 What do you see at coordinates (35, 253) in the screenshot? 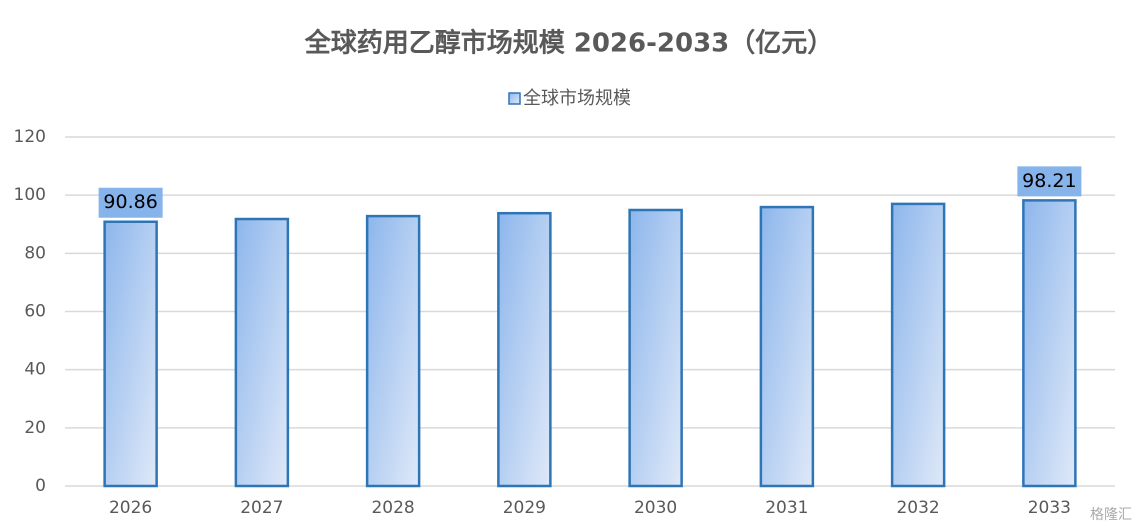
I see `y-tick-label: 80` at bounding box center [35, 253].